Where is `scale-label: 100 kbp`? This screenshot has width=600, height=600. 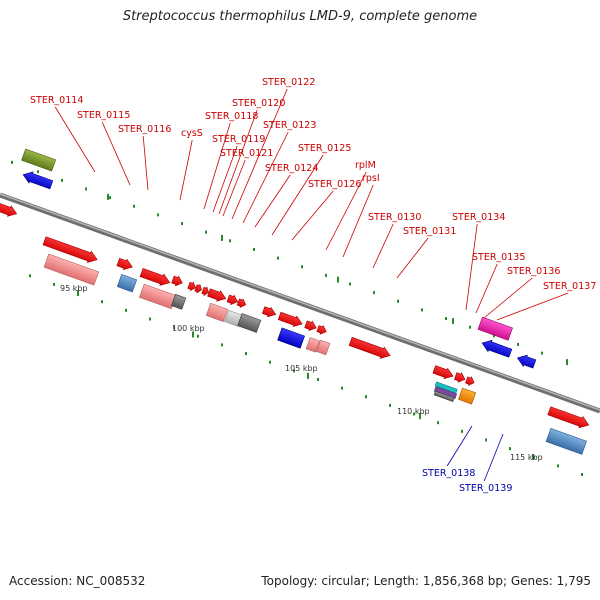
scale-label: 100 kbp is located at coordinates (188, 328).